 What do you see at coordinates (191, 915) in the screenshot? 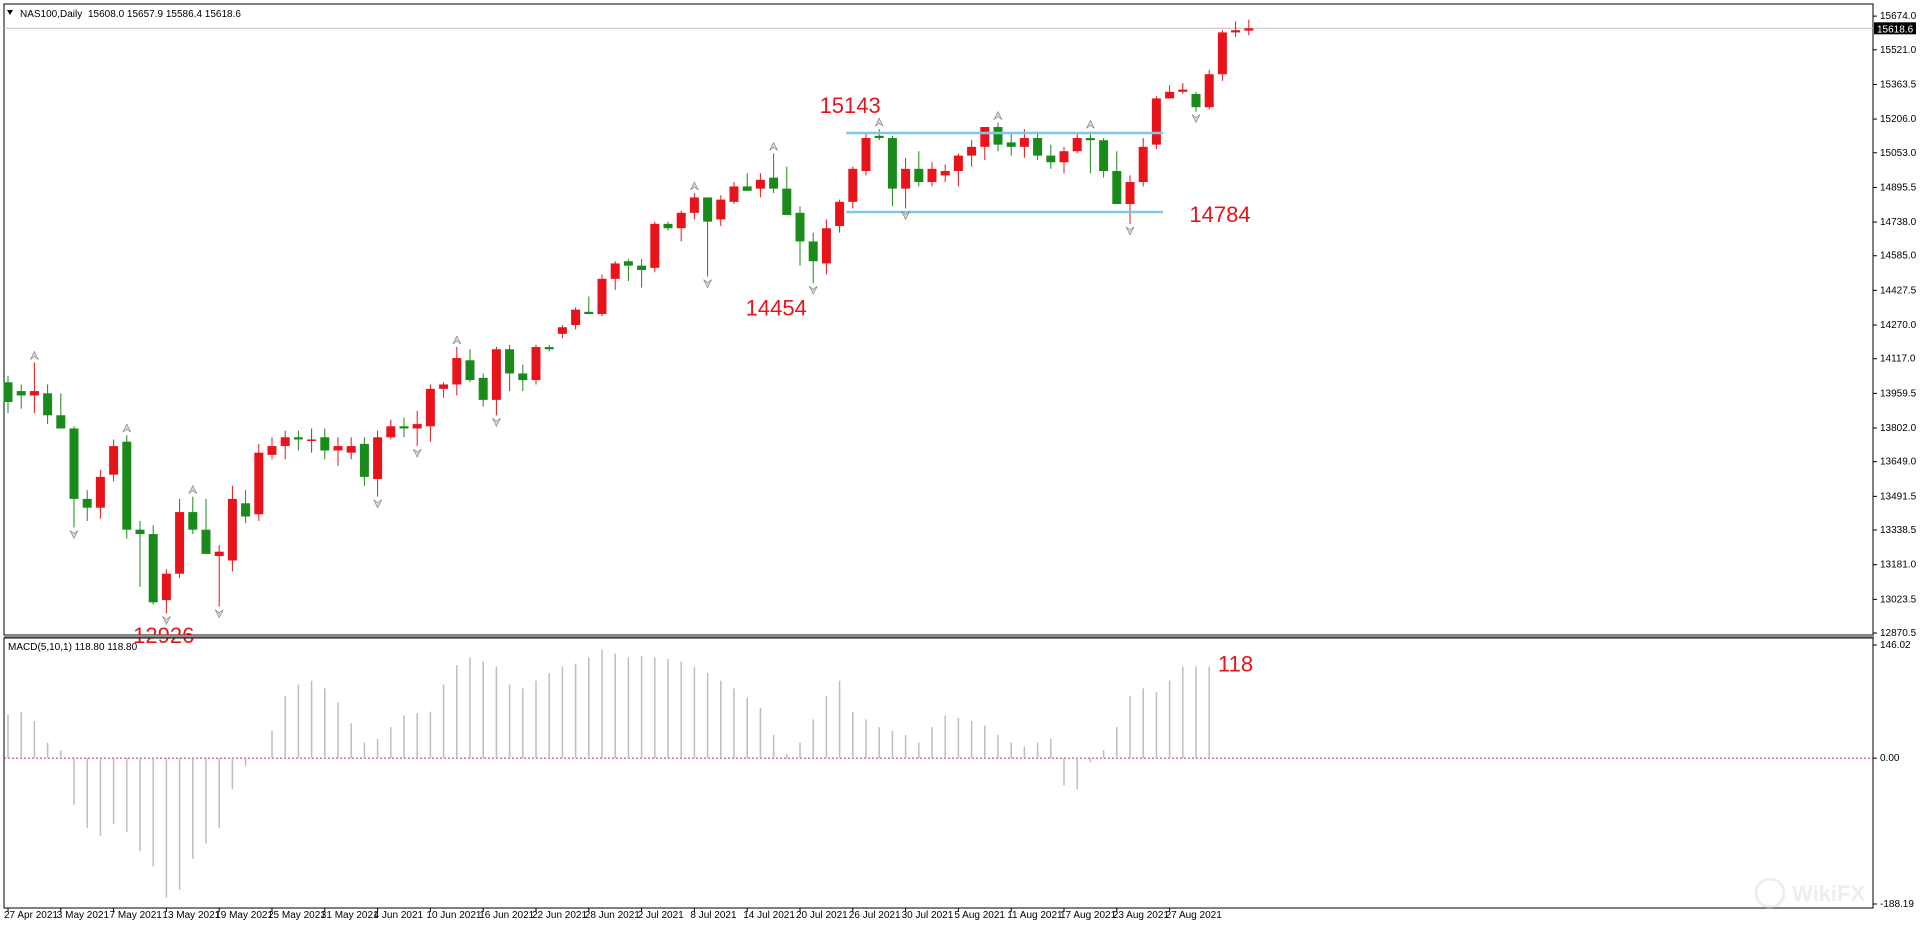
I see `date-tick-label: 13 May 2021` at bounding box center [191, 915].